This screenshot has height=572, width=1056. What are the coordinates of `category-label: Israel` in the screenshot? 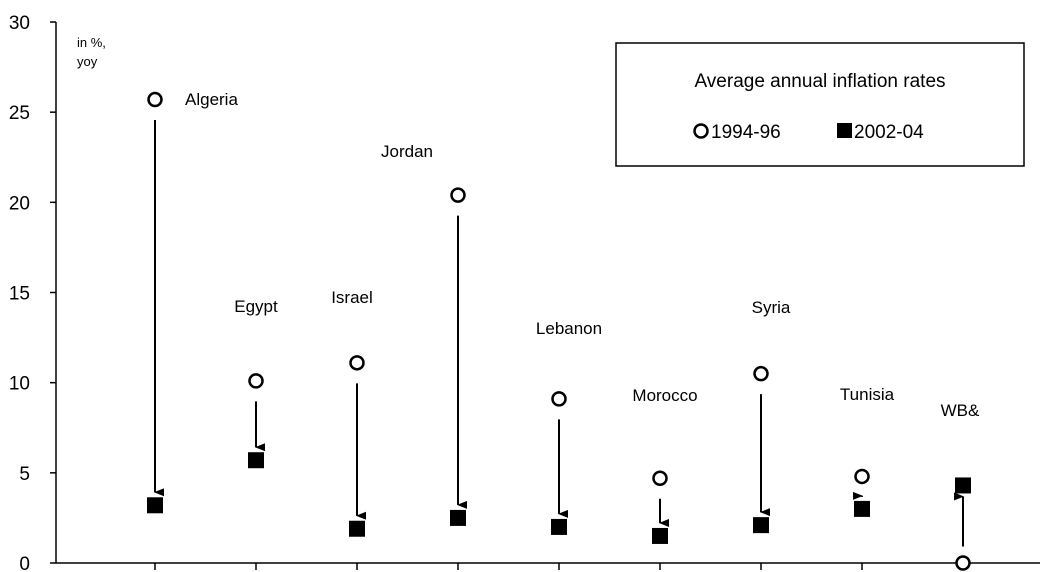 It's located at (352, 297).